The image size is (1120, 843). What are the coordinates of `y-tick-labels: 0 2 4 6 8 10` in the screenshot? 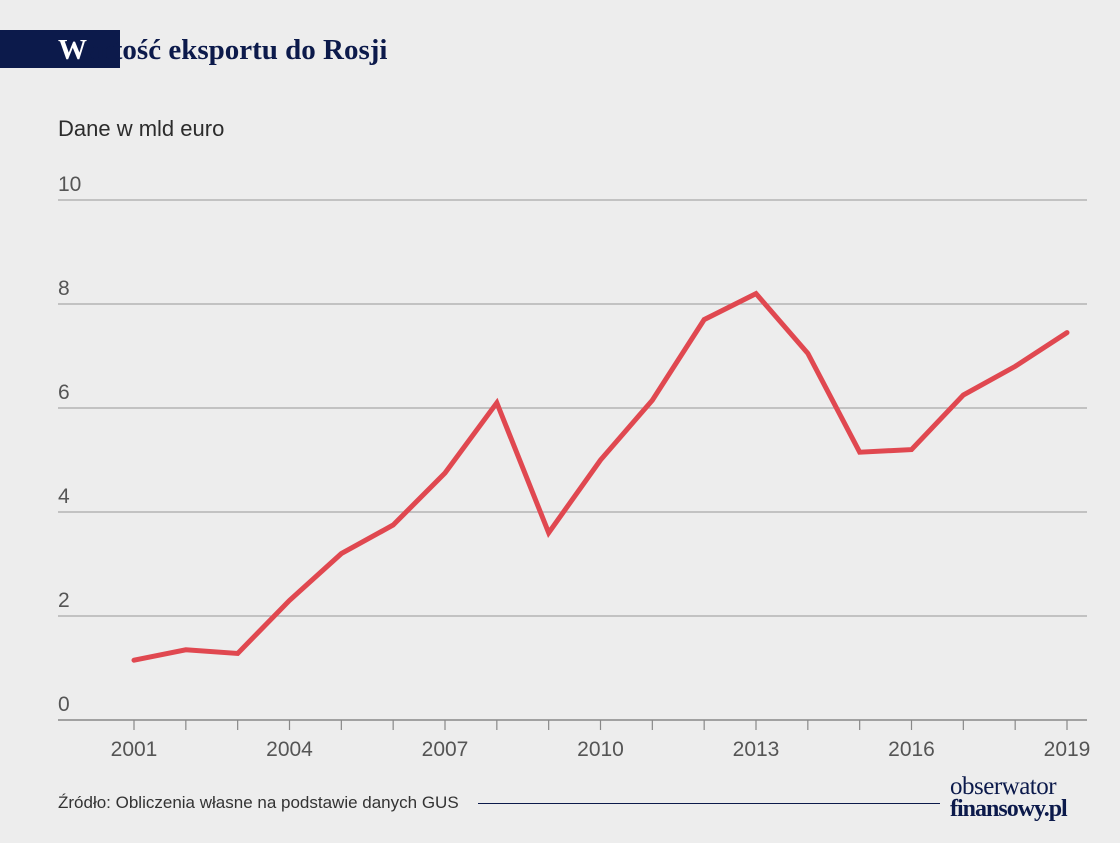 It's located at (69, 444).